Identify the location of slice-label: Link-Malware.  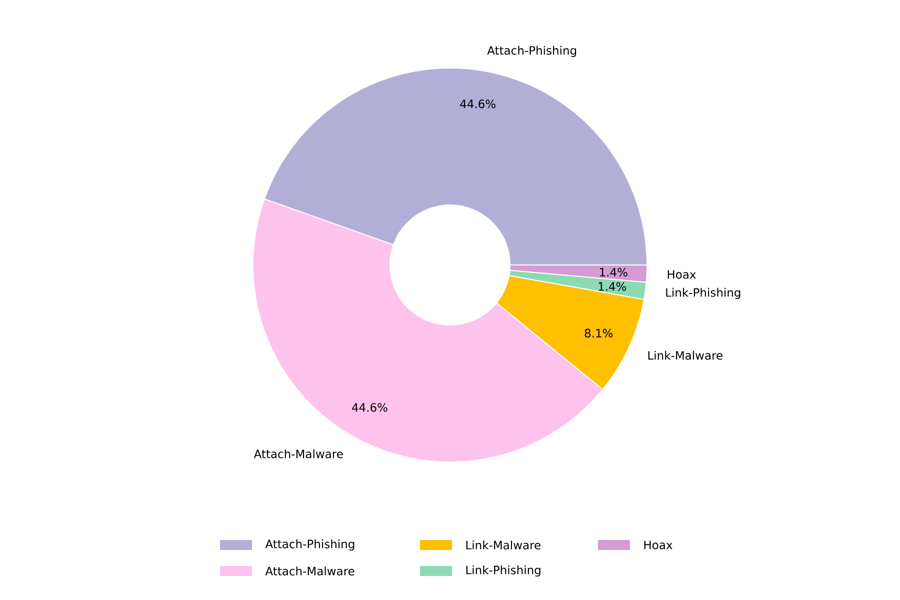
(685, 355).